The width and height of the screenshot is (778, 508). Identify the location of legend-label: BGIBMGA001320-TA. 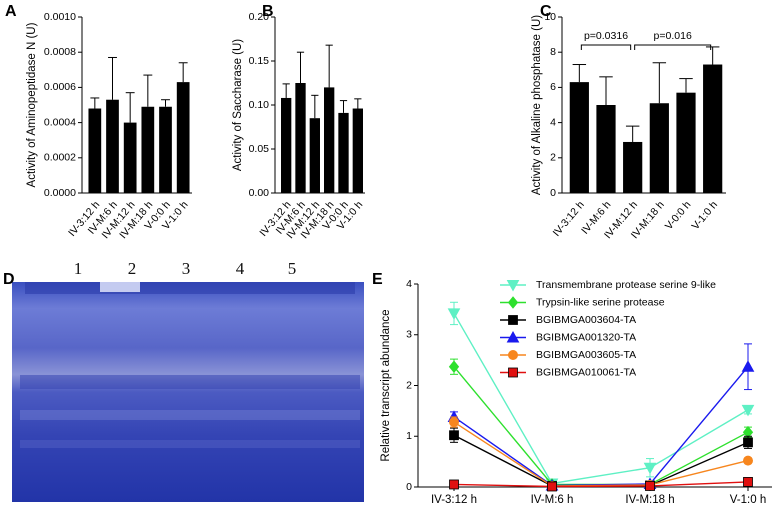
(586, 337).